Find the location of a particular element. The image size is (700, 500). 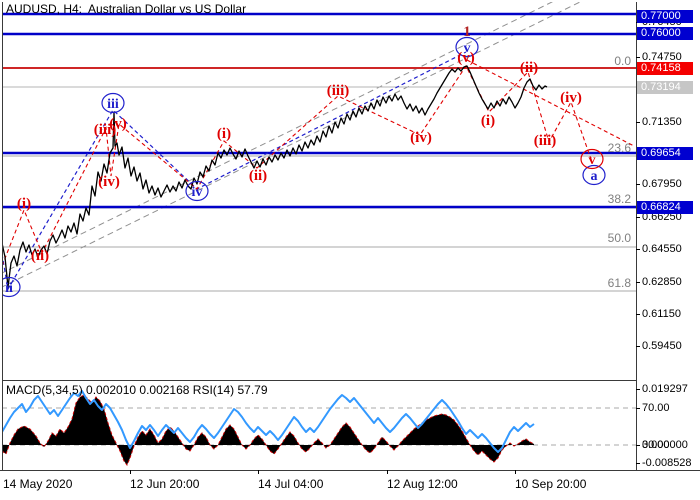

indicator-axis-label: 70.00 is located at coordinates (656, 408).